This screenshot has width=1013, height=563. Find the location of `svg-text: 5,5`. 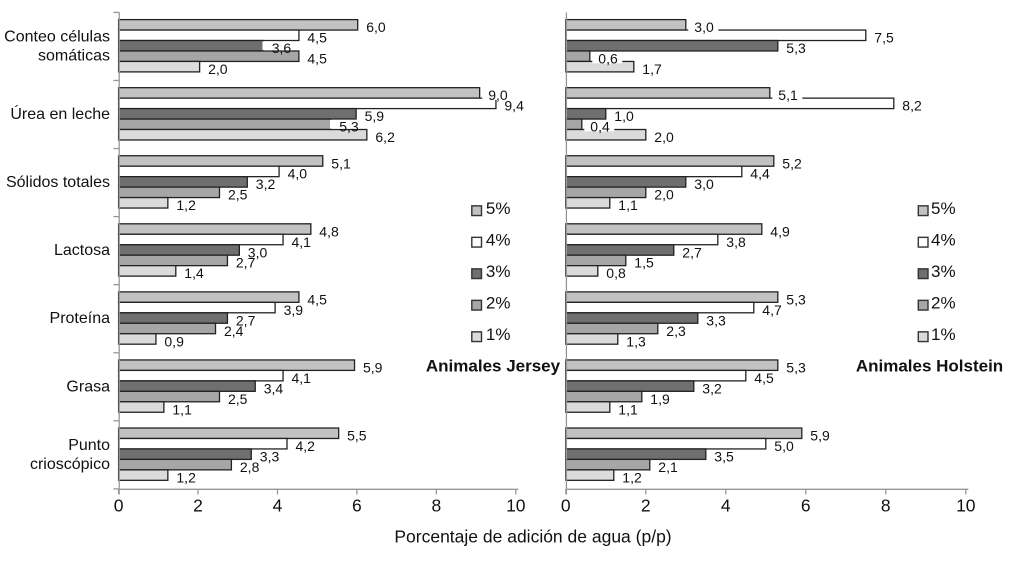

svg-text: 5,5 is located at coordinates (357, 436).